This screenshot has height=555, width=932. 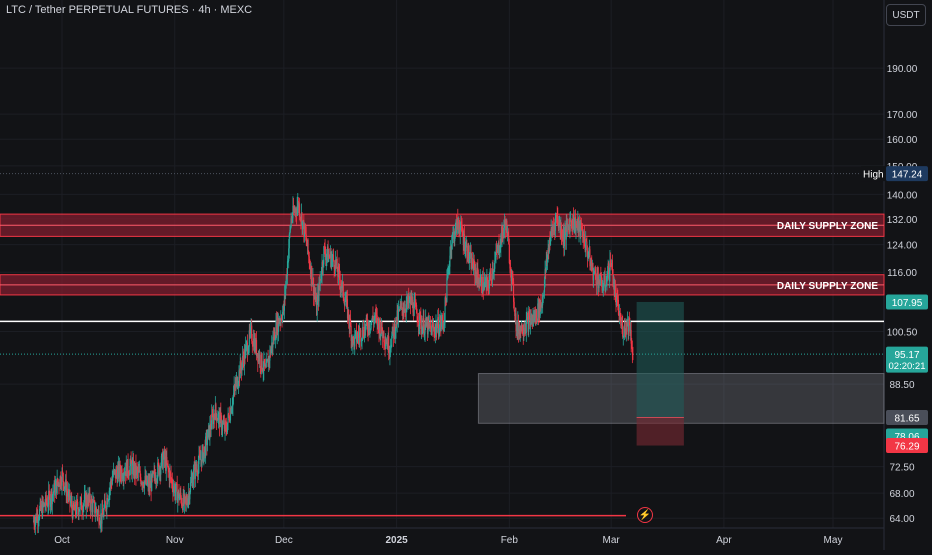 I want to click on supply-zone-label: DAILY SUPPLY ZONE, so click(x=827, y=226).